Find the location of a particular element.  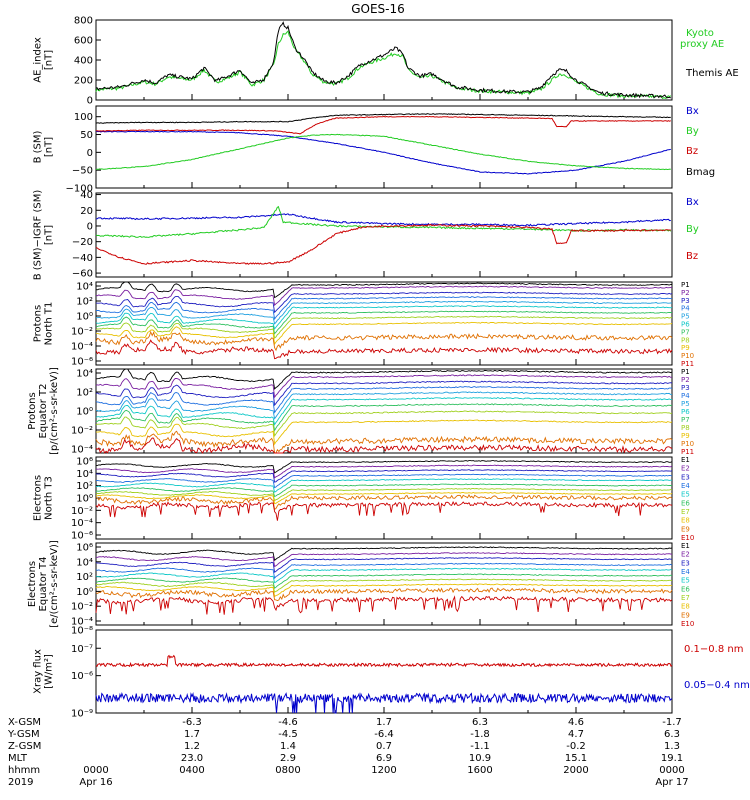

channel-line-e5 is located at coordinates (383, 485).